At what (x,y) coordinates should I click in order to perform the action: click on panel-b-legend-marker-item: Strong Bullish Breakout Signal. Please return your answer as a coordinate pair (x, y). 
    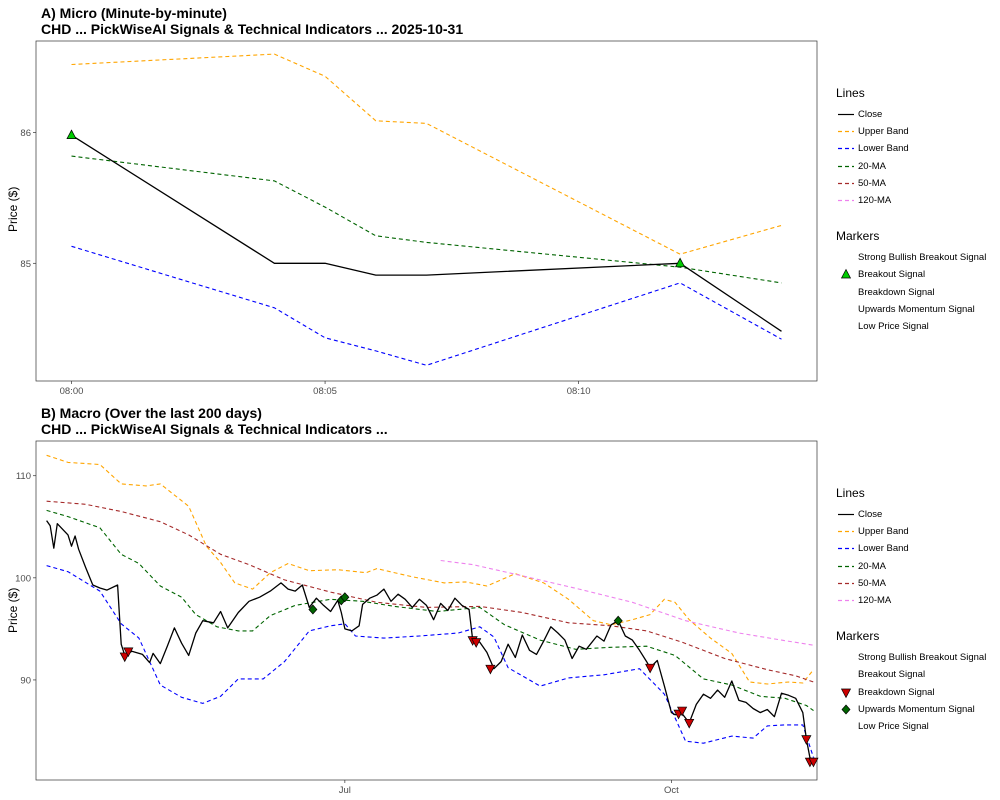
    Looking at the image, I should click on (911, 657).